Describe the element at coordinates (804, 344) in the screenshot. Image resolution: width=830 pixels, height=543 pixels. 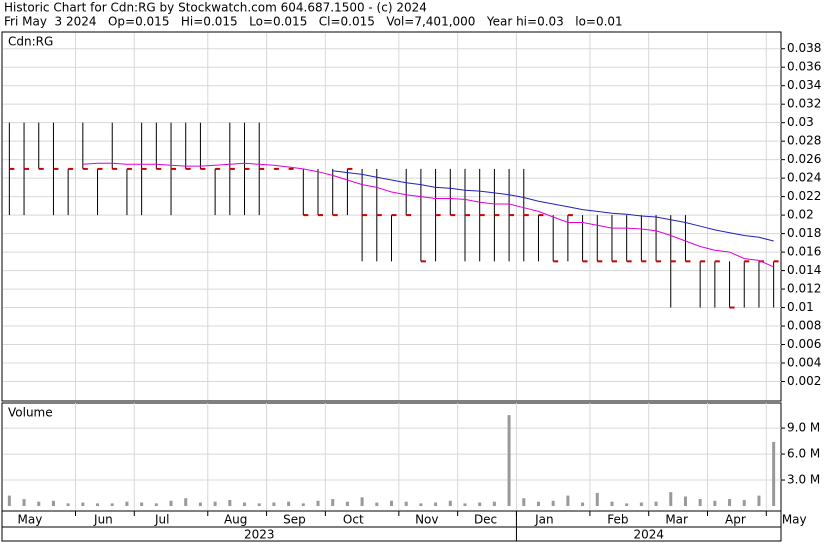
I see `y-tick-label: 0.006` at that location.